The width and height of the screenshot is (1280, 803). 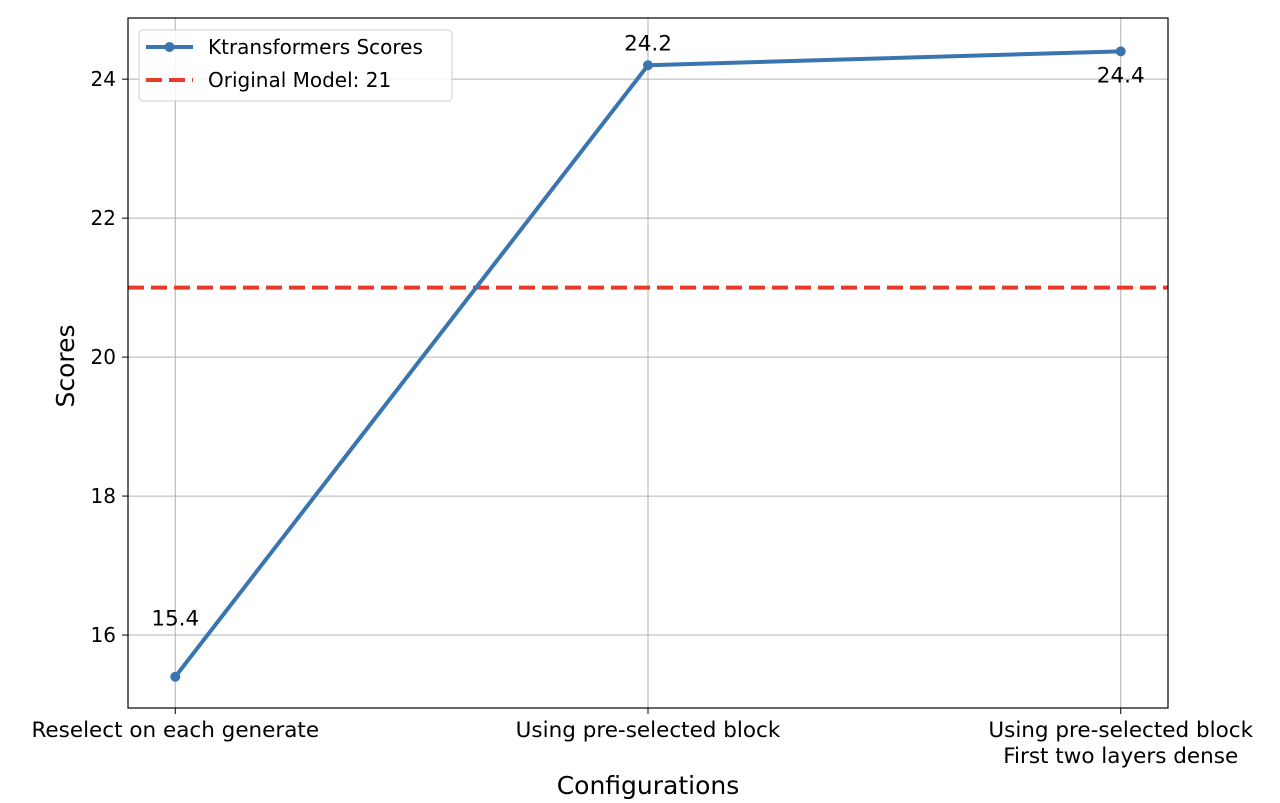 I want to click on x-tick-label: Using pre-selected block, so click(x=648, y=730).